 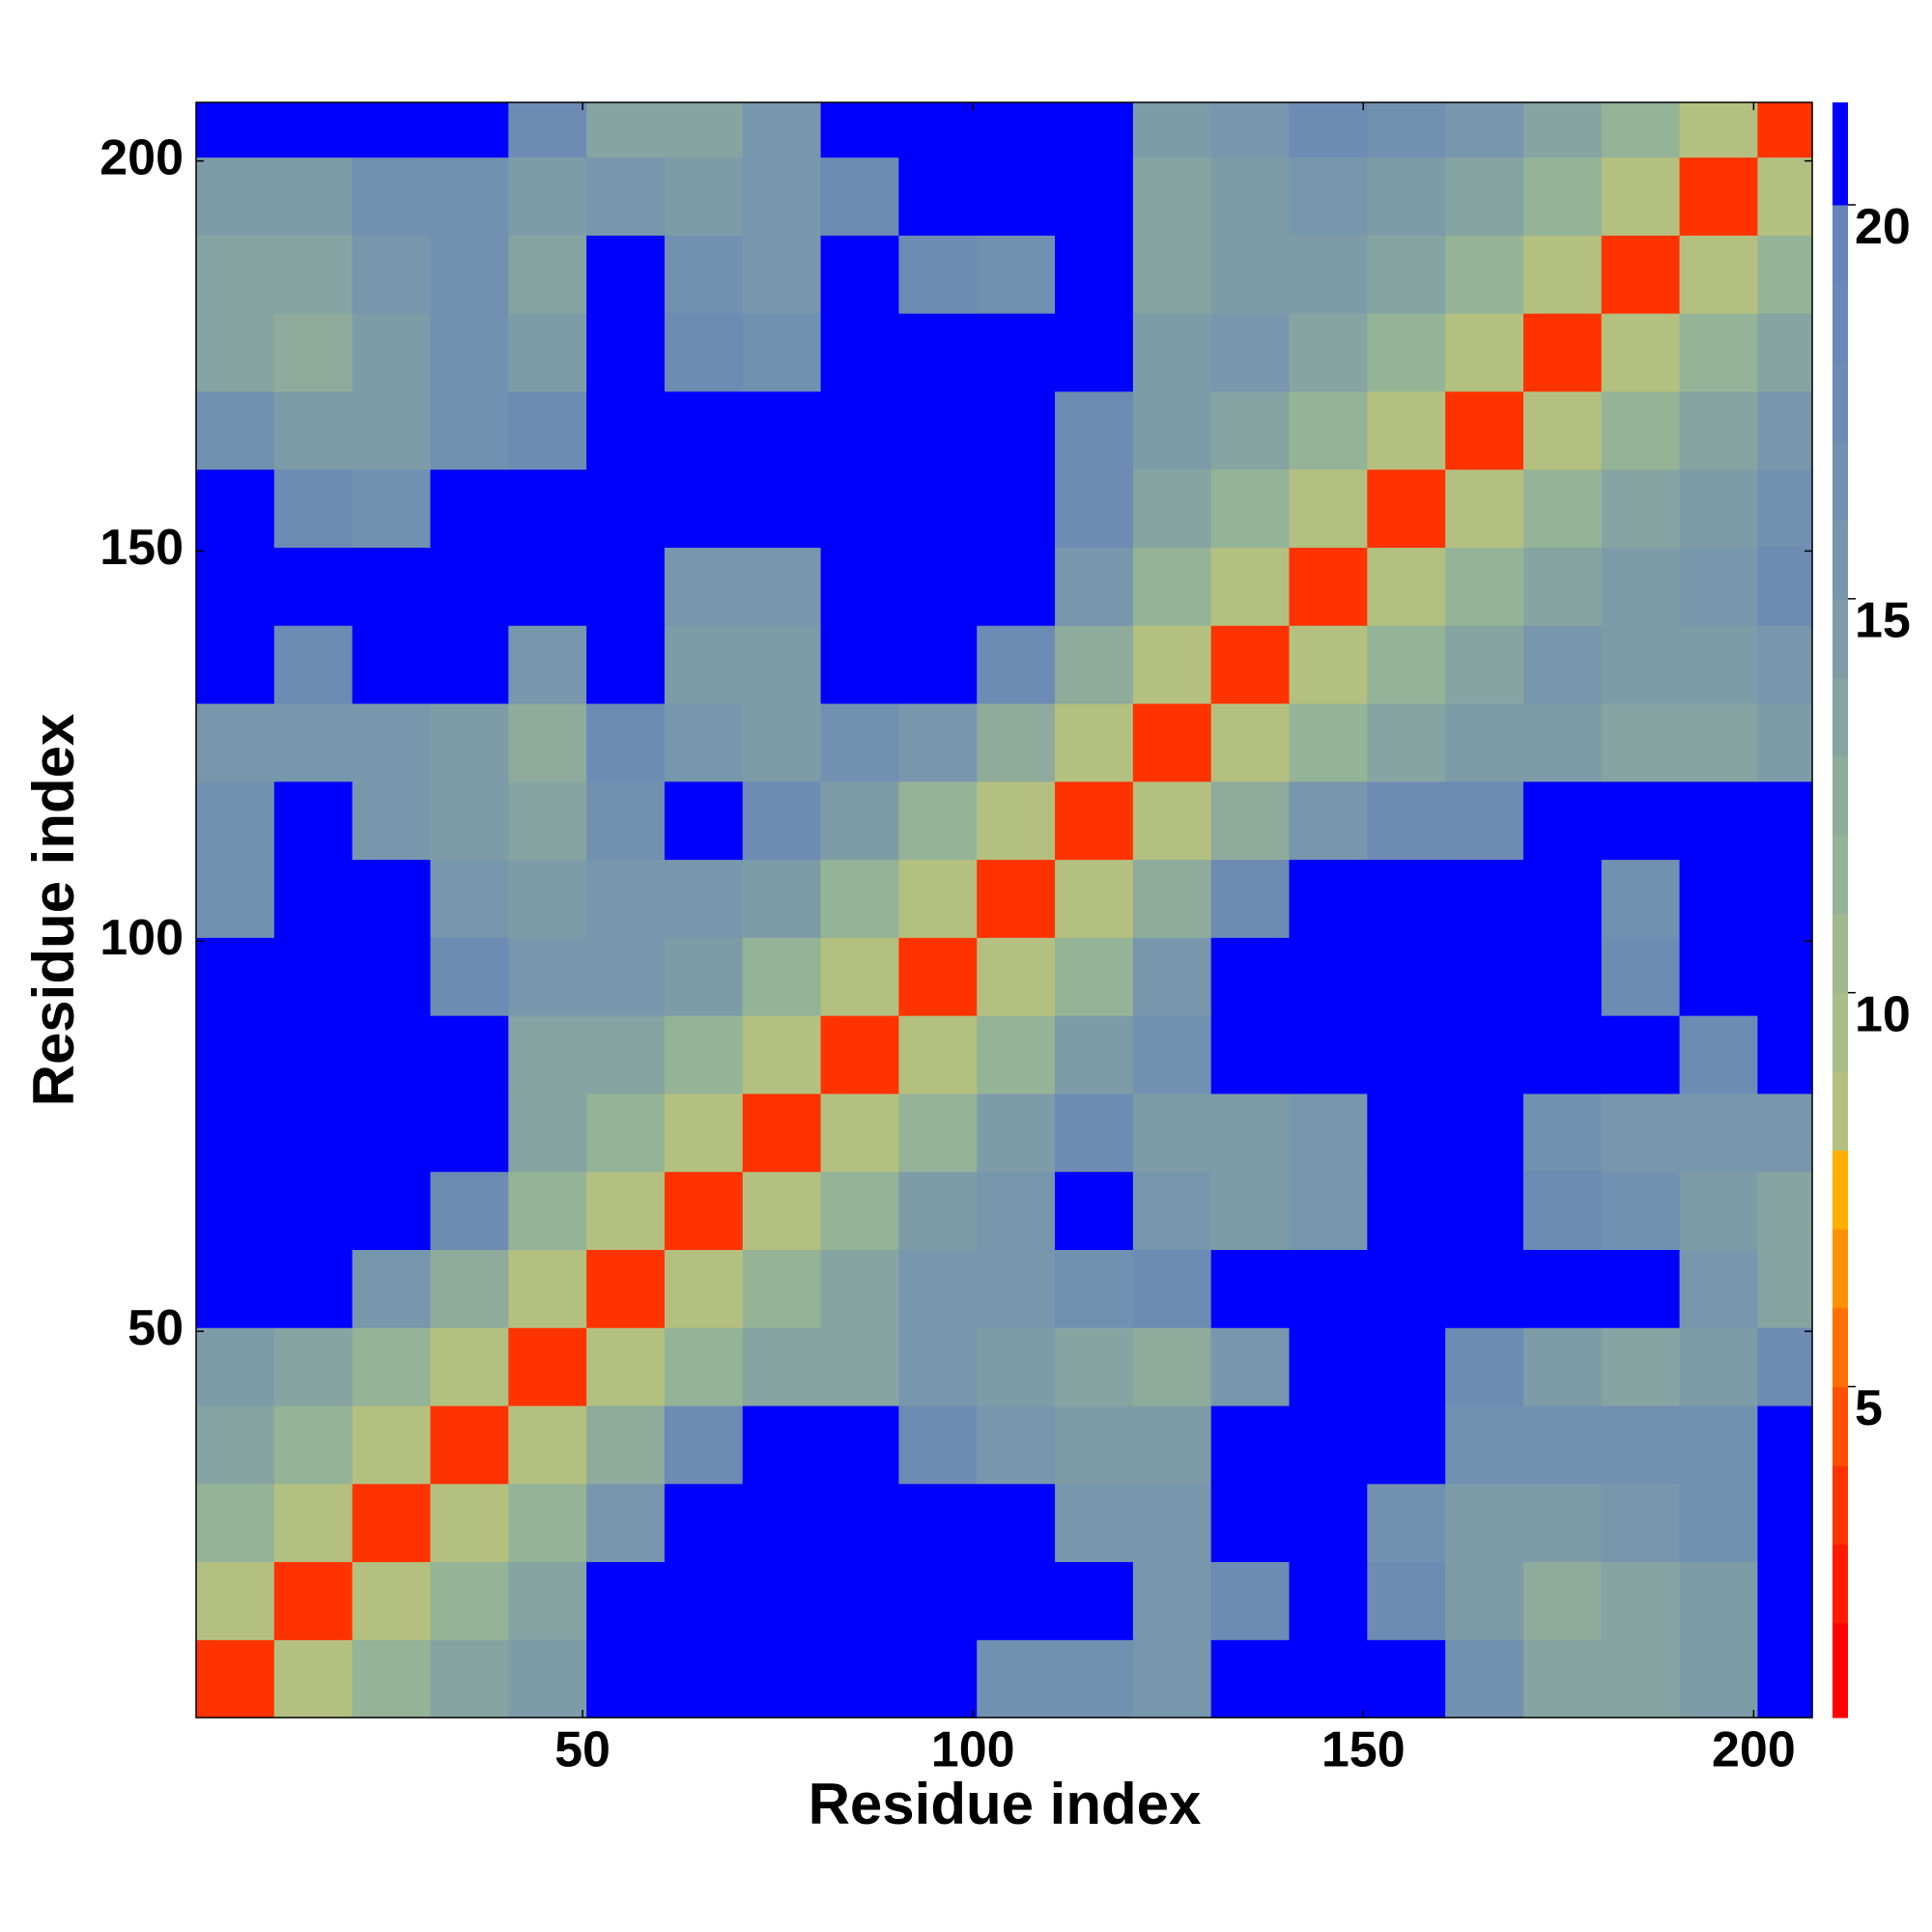 I want to click on colorbar-tick-label: 10, so click(x=1883, y=1014).